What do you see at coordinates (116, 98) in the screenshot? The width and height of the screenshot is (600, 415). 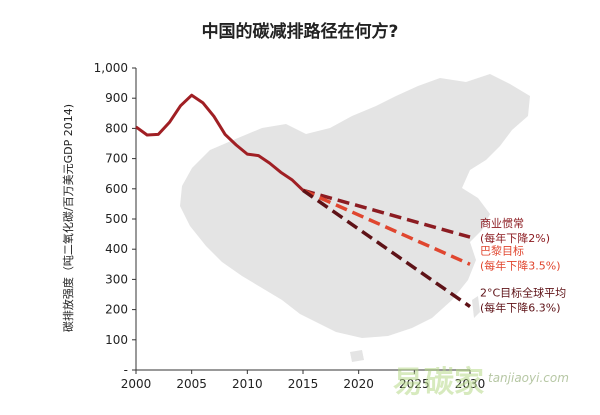 I see `y-tick-label: 900` at bounding box center [116, 98].